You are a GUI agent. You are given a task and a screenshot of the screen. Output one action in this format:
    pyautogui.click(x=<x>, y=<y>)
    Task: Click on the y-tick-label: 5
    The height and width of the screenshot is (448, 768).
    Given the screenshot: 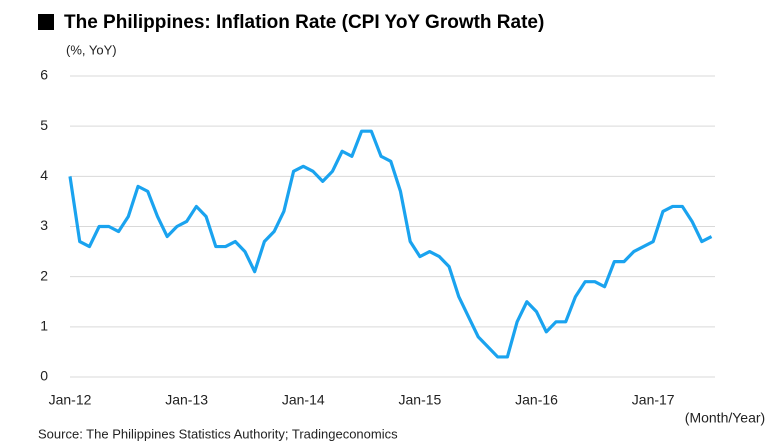 What is the action you would take?
    pyautogui.click(x=44, y=125)
    